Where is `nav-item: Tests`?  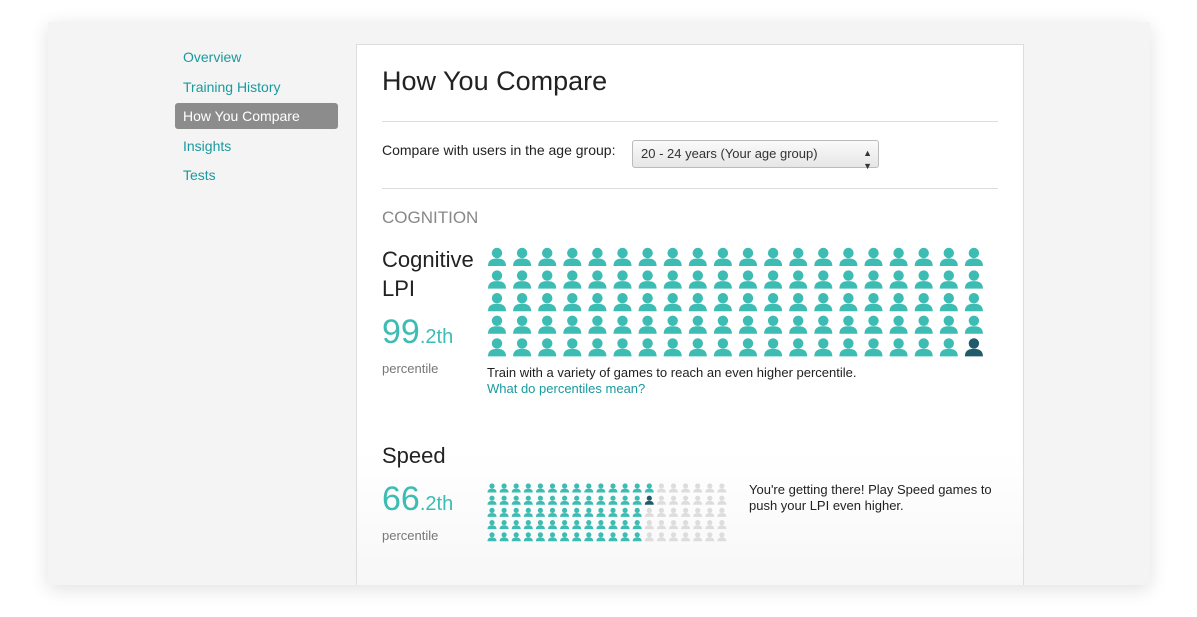 nav-item: Tests is located at coordinates (199, 175).